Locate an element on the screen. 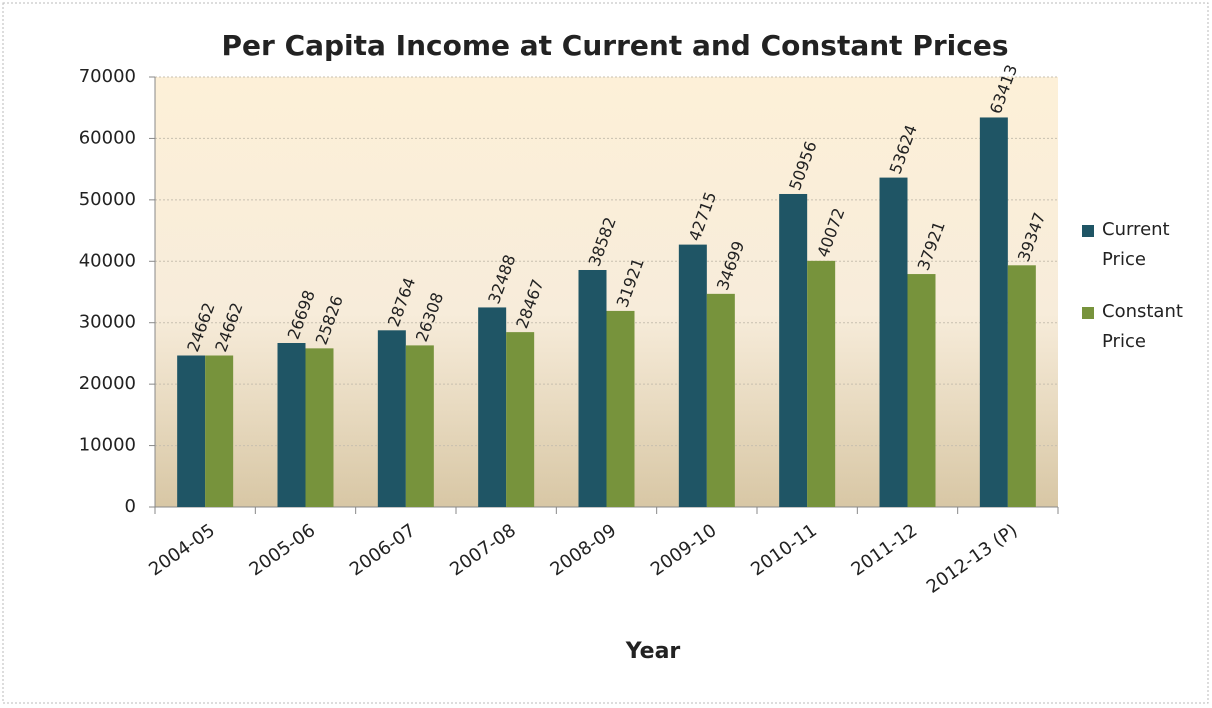 The width and height of the screenshot is (1212, 708). y-tick-label: 20000 is located at coordinates (107, 383).